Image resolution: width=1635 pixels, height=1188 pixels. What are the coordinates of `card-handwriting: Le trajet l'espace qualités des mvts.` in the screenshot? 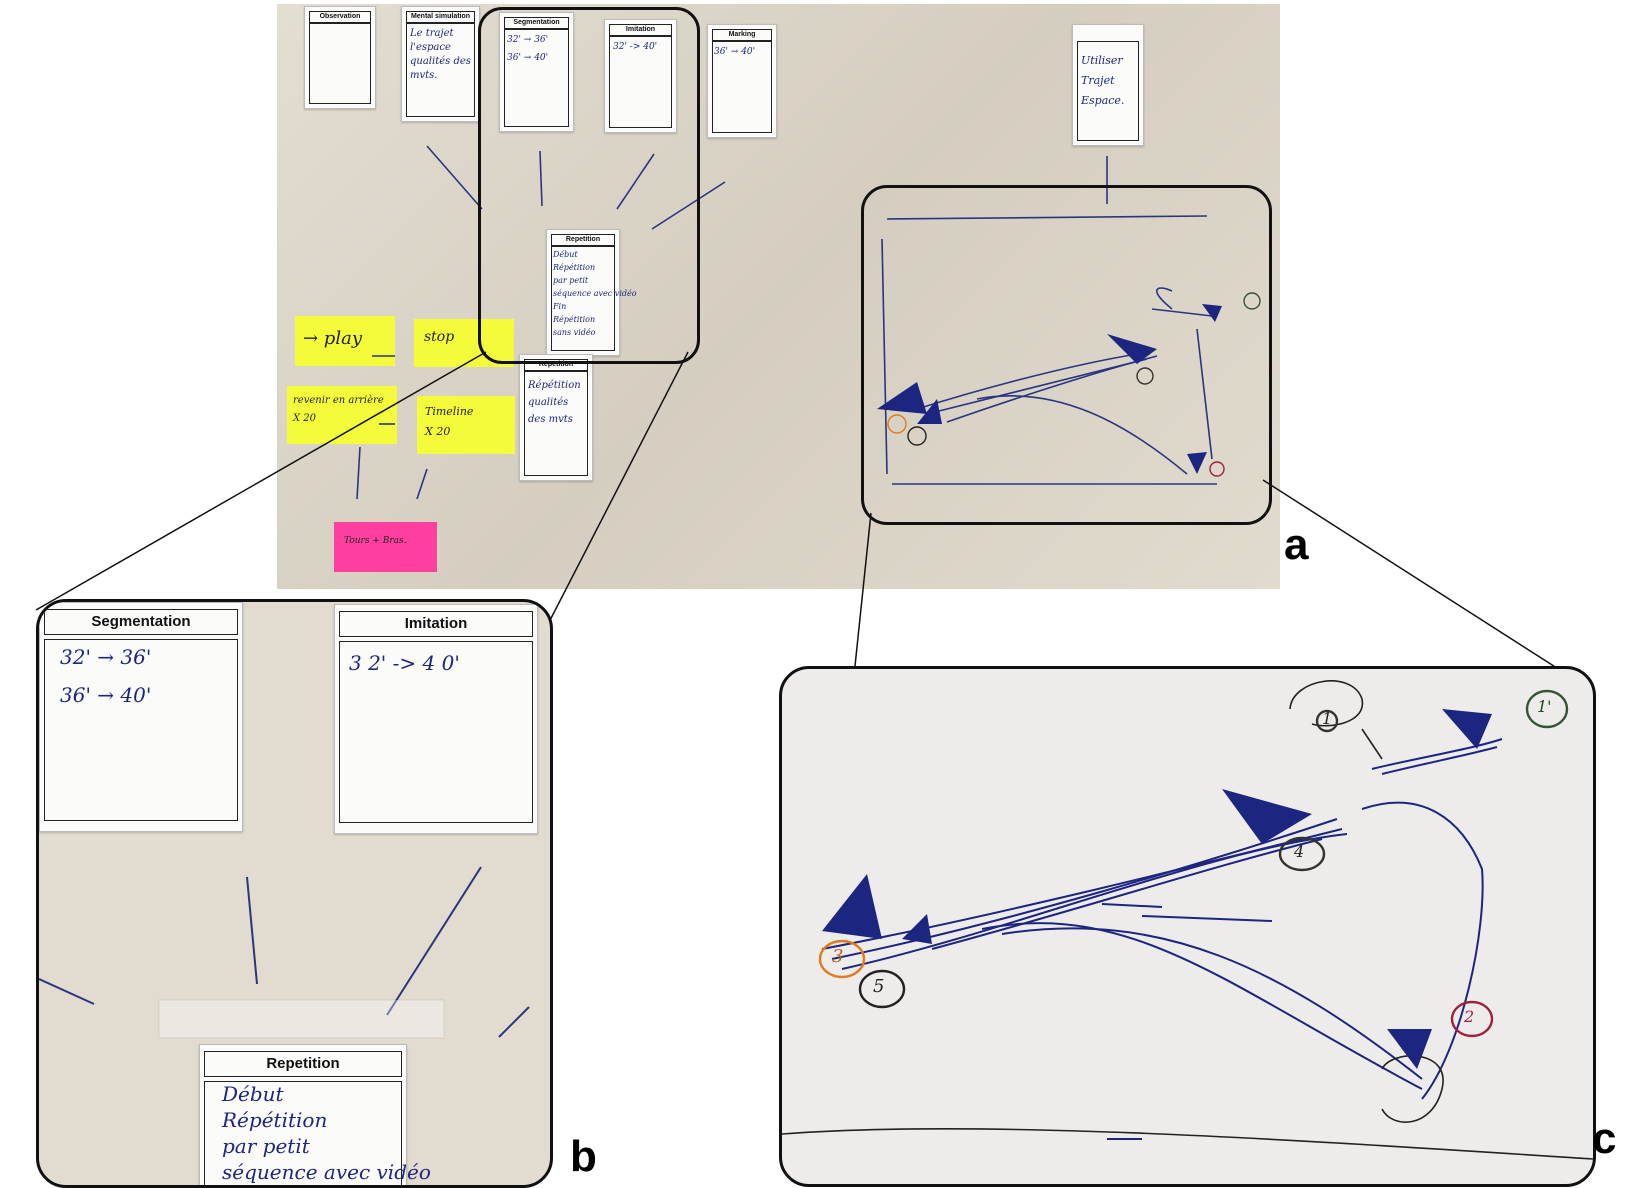 It's located at (440, 54).